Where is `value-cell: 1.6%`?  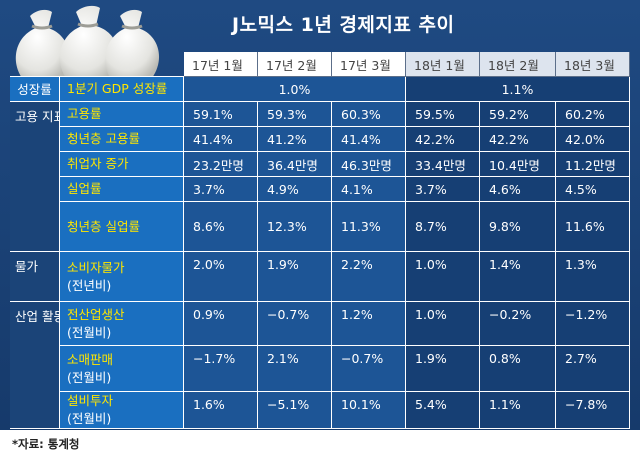 value-cell: 1.6% is located at coordinates (221, 410).